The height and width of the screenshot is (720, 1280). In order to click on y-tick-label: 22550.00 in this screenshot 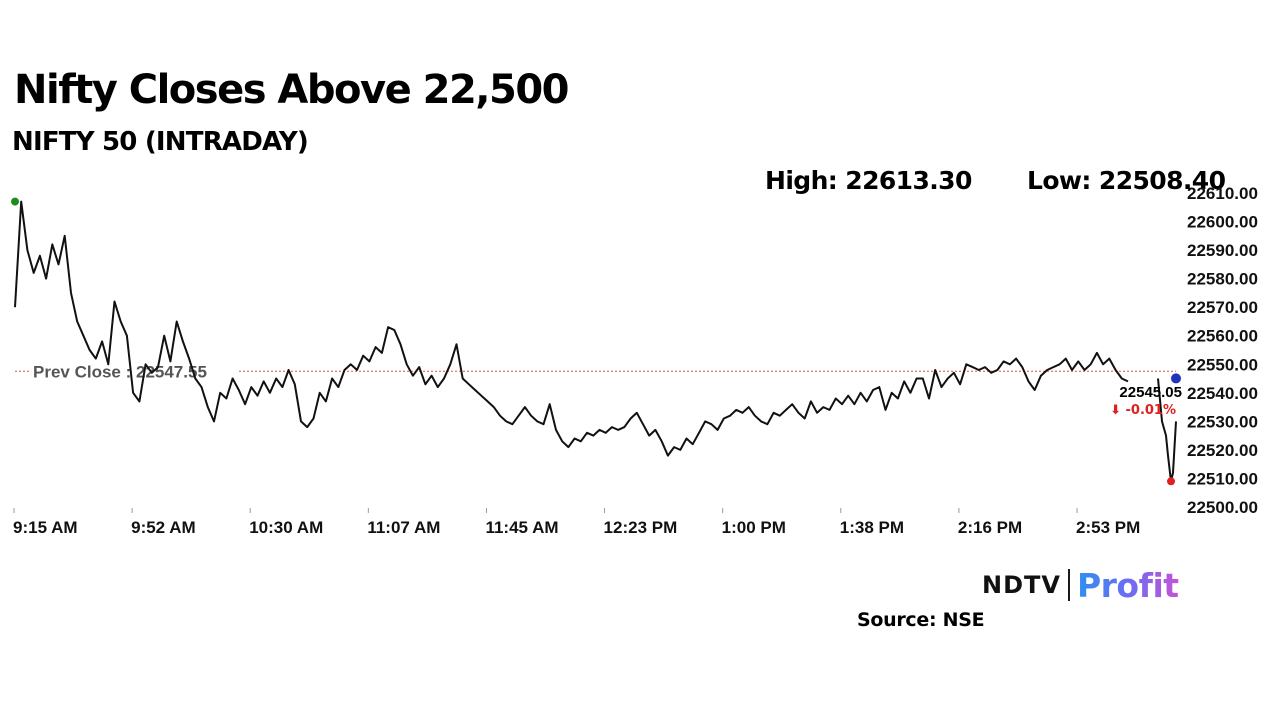, I will do `click(1222, 364)`.